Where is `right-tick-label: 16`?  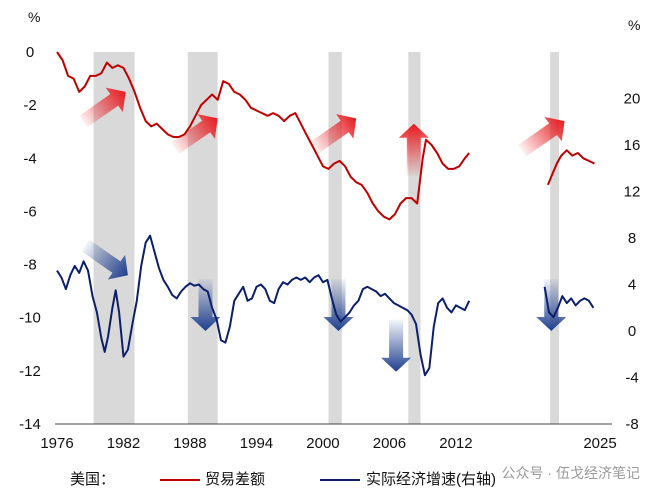
right-tick-label: 16 is located at coordinates (632, 145).